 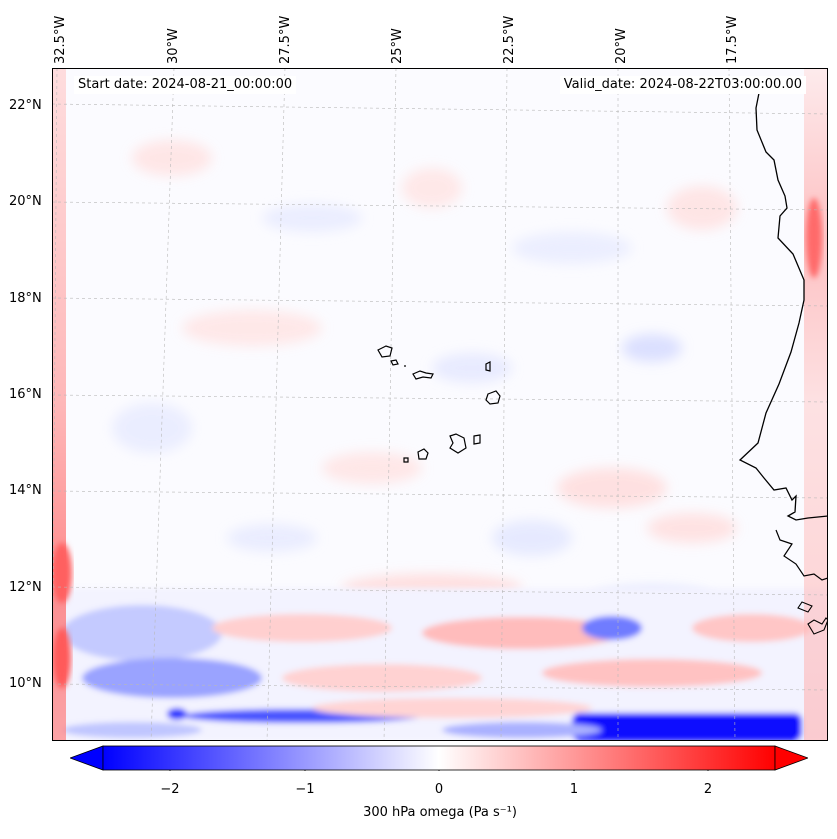 I want to click on valid-date-label: Valid_date: 2024-08-22T03:00:00.00, so click(x=682, y=85).